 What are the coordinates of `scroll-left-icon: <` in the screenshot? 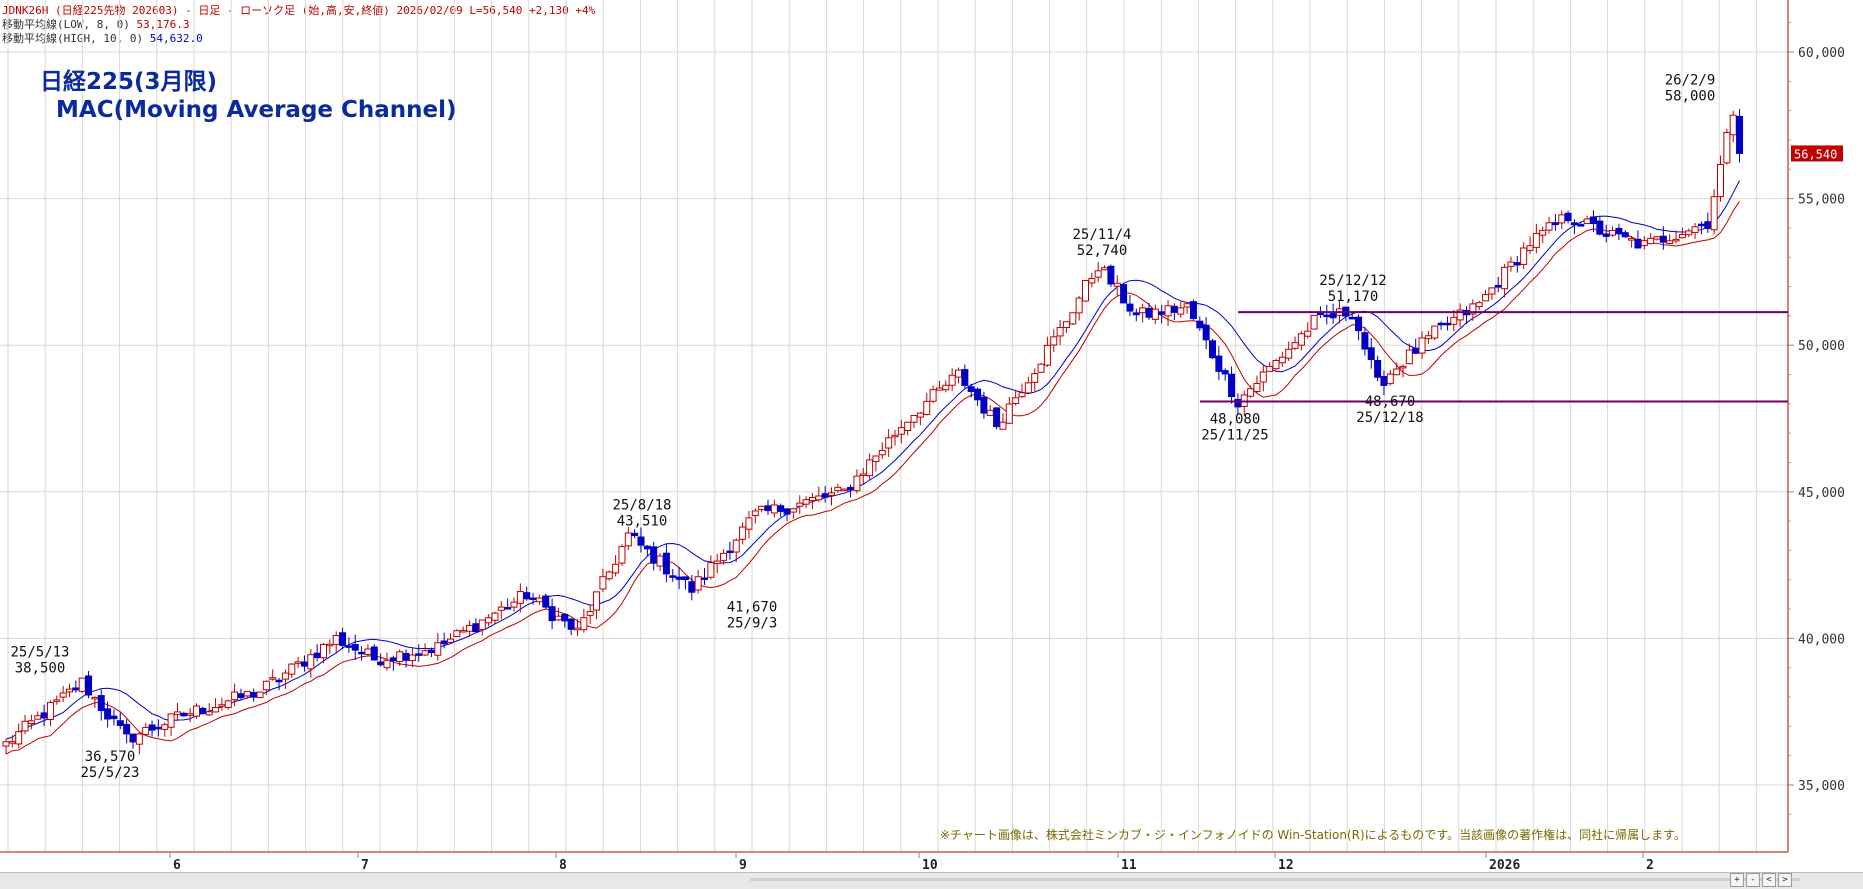 It's located at (1769, 880).